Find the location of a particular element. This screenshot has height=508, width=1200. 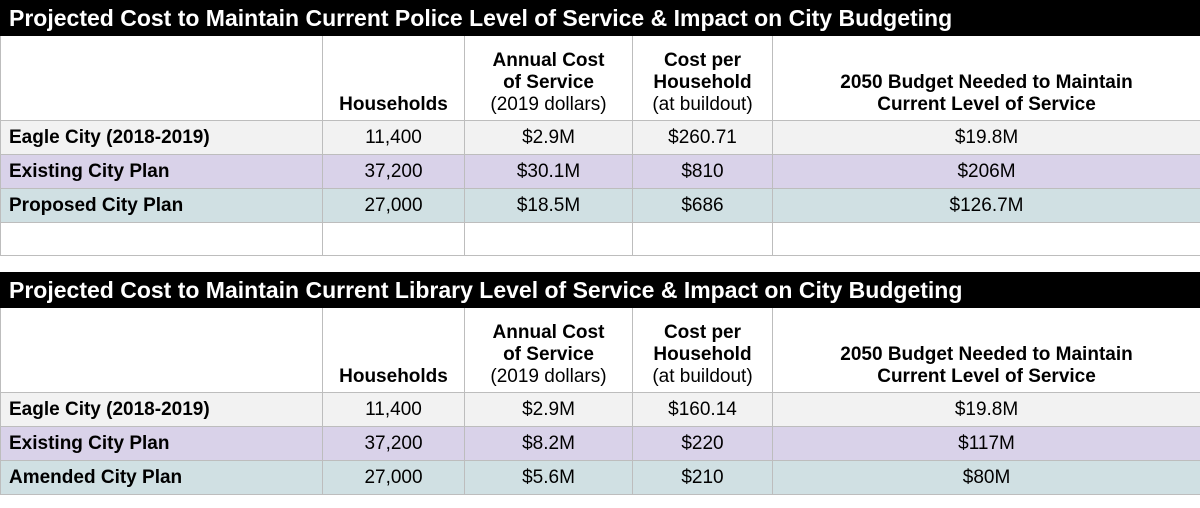

cell-cost-per-household: $160.14 is located at coordinates (702, 409).